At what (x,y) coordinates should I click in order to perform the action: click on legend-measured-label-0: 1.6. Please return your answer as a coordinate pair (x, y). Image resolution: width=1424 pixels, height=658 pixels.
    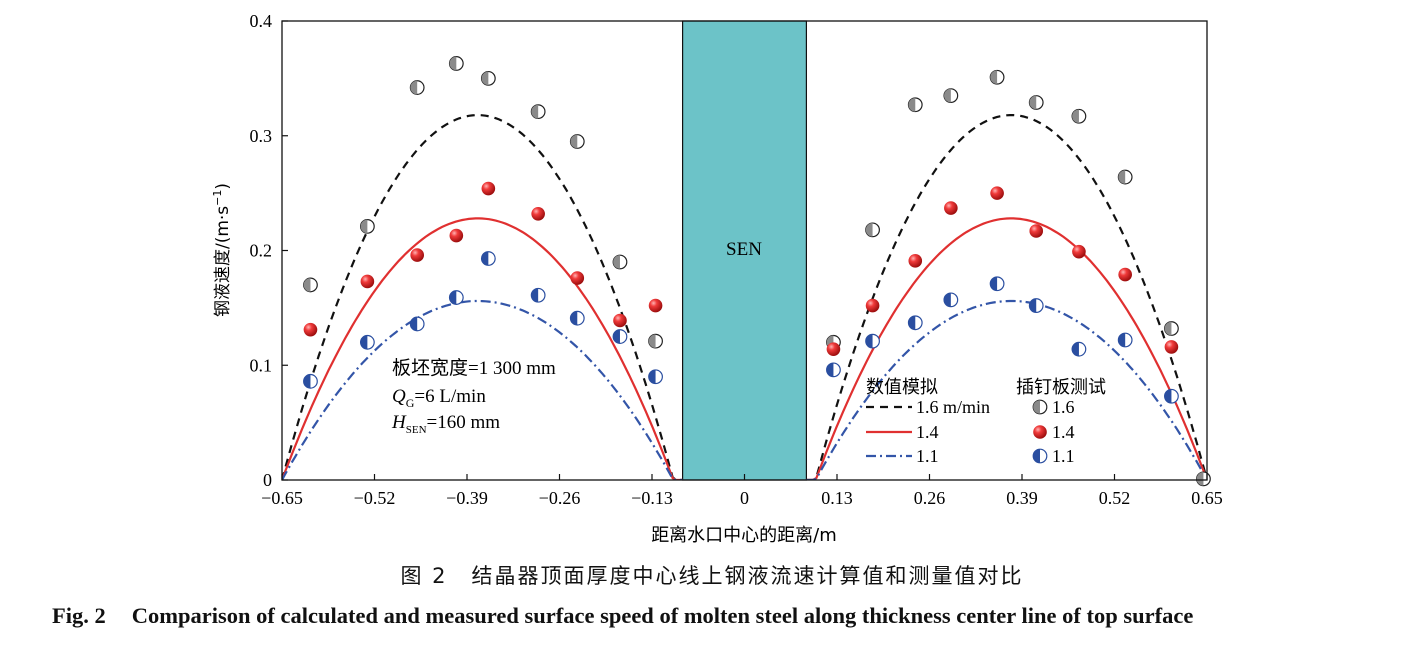
    Looking at the image, I should click on (1063, 407).